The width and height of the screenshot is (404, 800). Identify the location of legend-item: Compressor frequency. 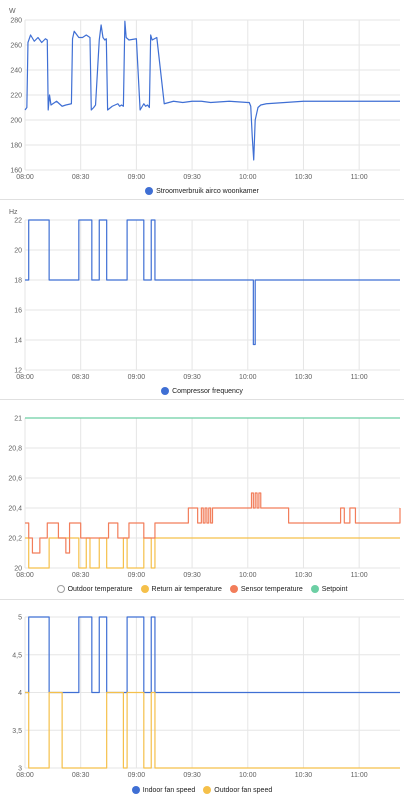
(202, 391).